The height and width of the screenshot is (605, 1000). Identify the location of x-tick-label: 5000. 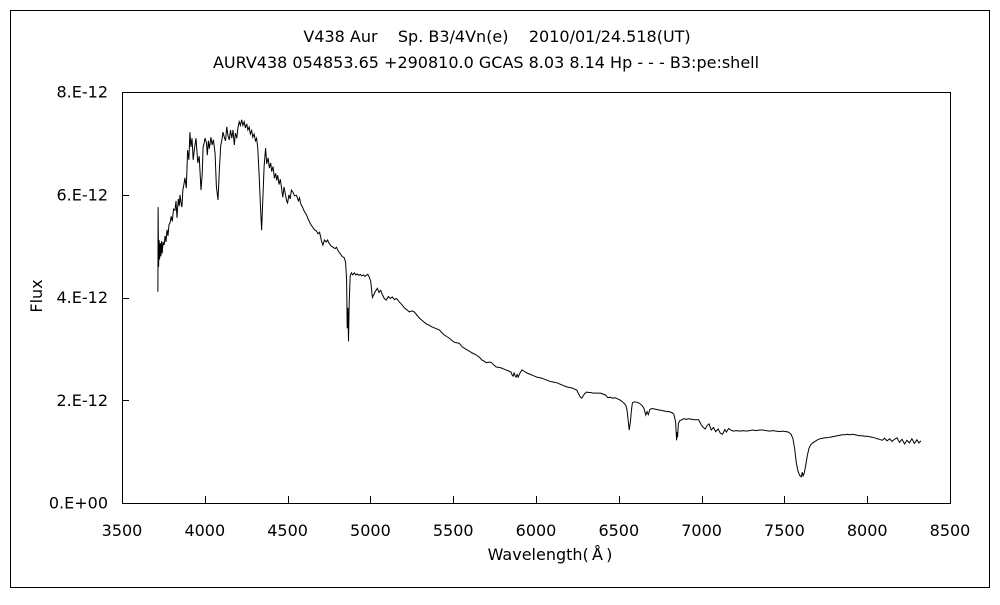
(370, 530).